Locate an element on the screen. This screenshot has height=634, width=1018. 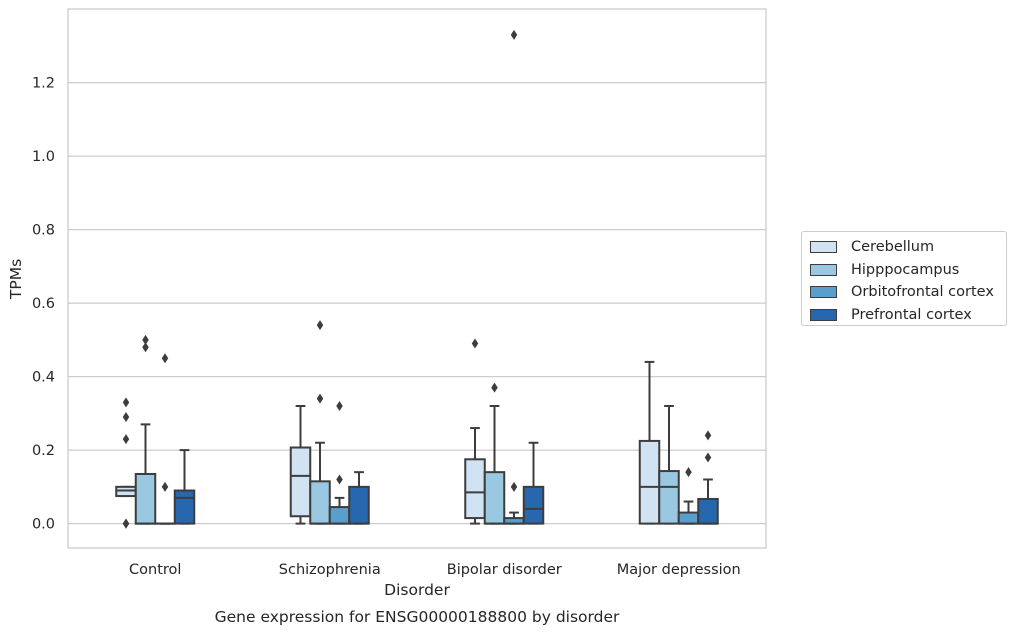
box-cerebellum is located at coordinates (300, 465).